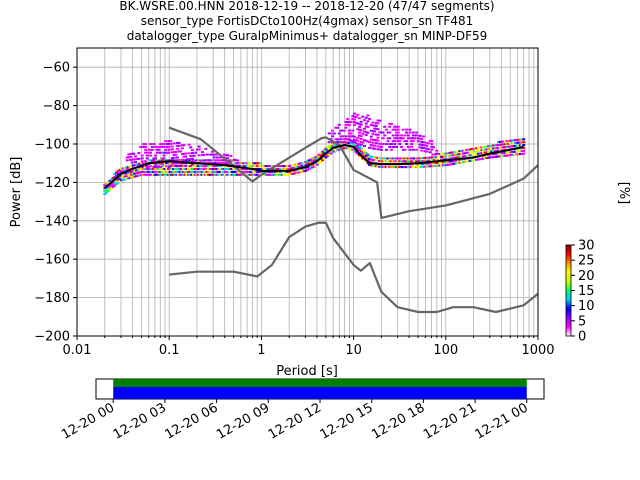 The image size is (640, 480). What do you see at coordinates (56, 68) in the screenshot?
I see `y-tick-label: −60` at bounding box center [56, 68].